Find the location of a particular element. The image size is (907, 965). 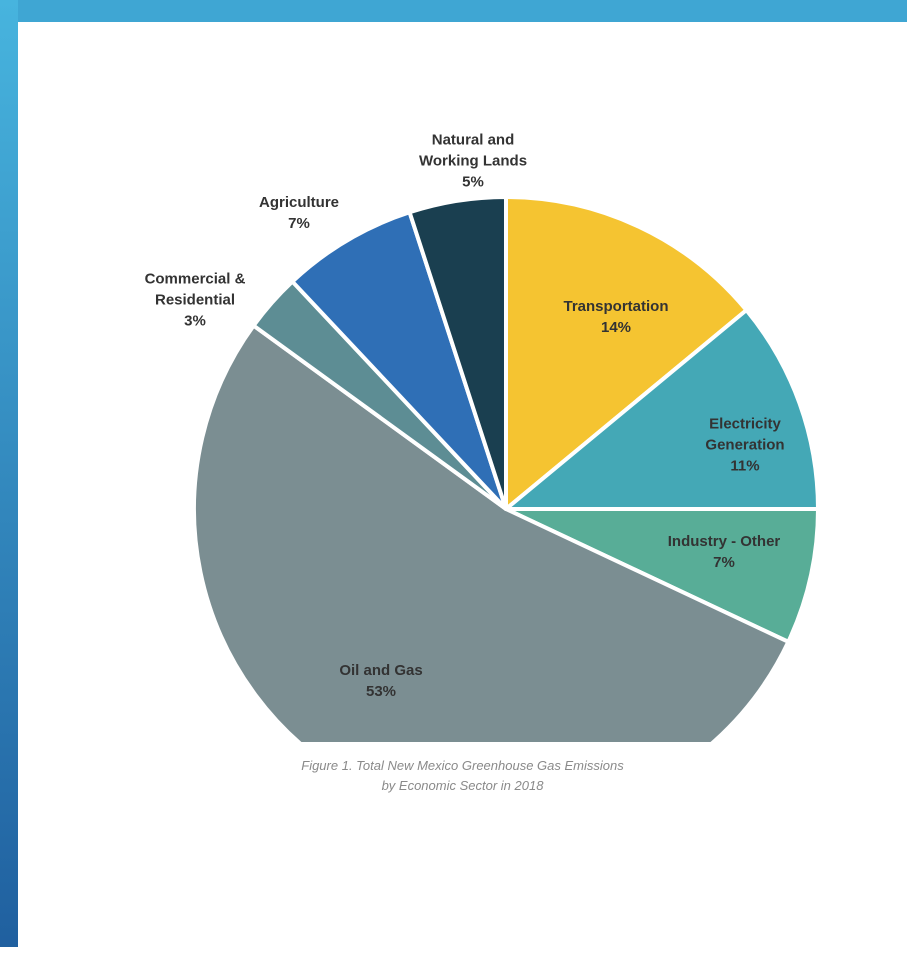

slice-label-electricity-generation: Electricity Generation 11% is located at coordinates (745, 445).